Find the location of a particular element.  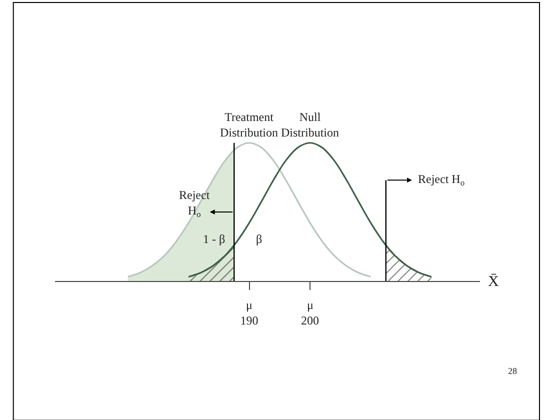

annotation: 1 - β is located at coordinates (214, 239).